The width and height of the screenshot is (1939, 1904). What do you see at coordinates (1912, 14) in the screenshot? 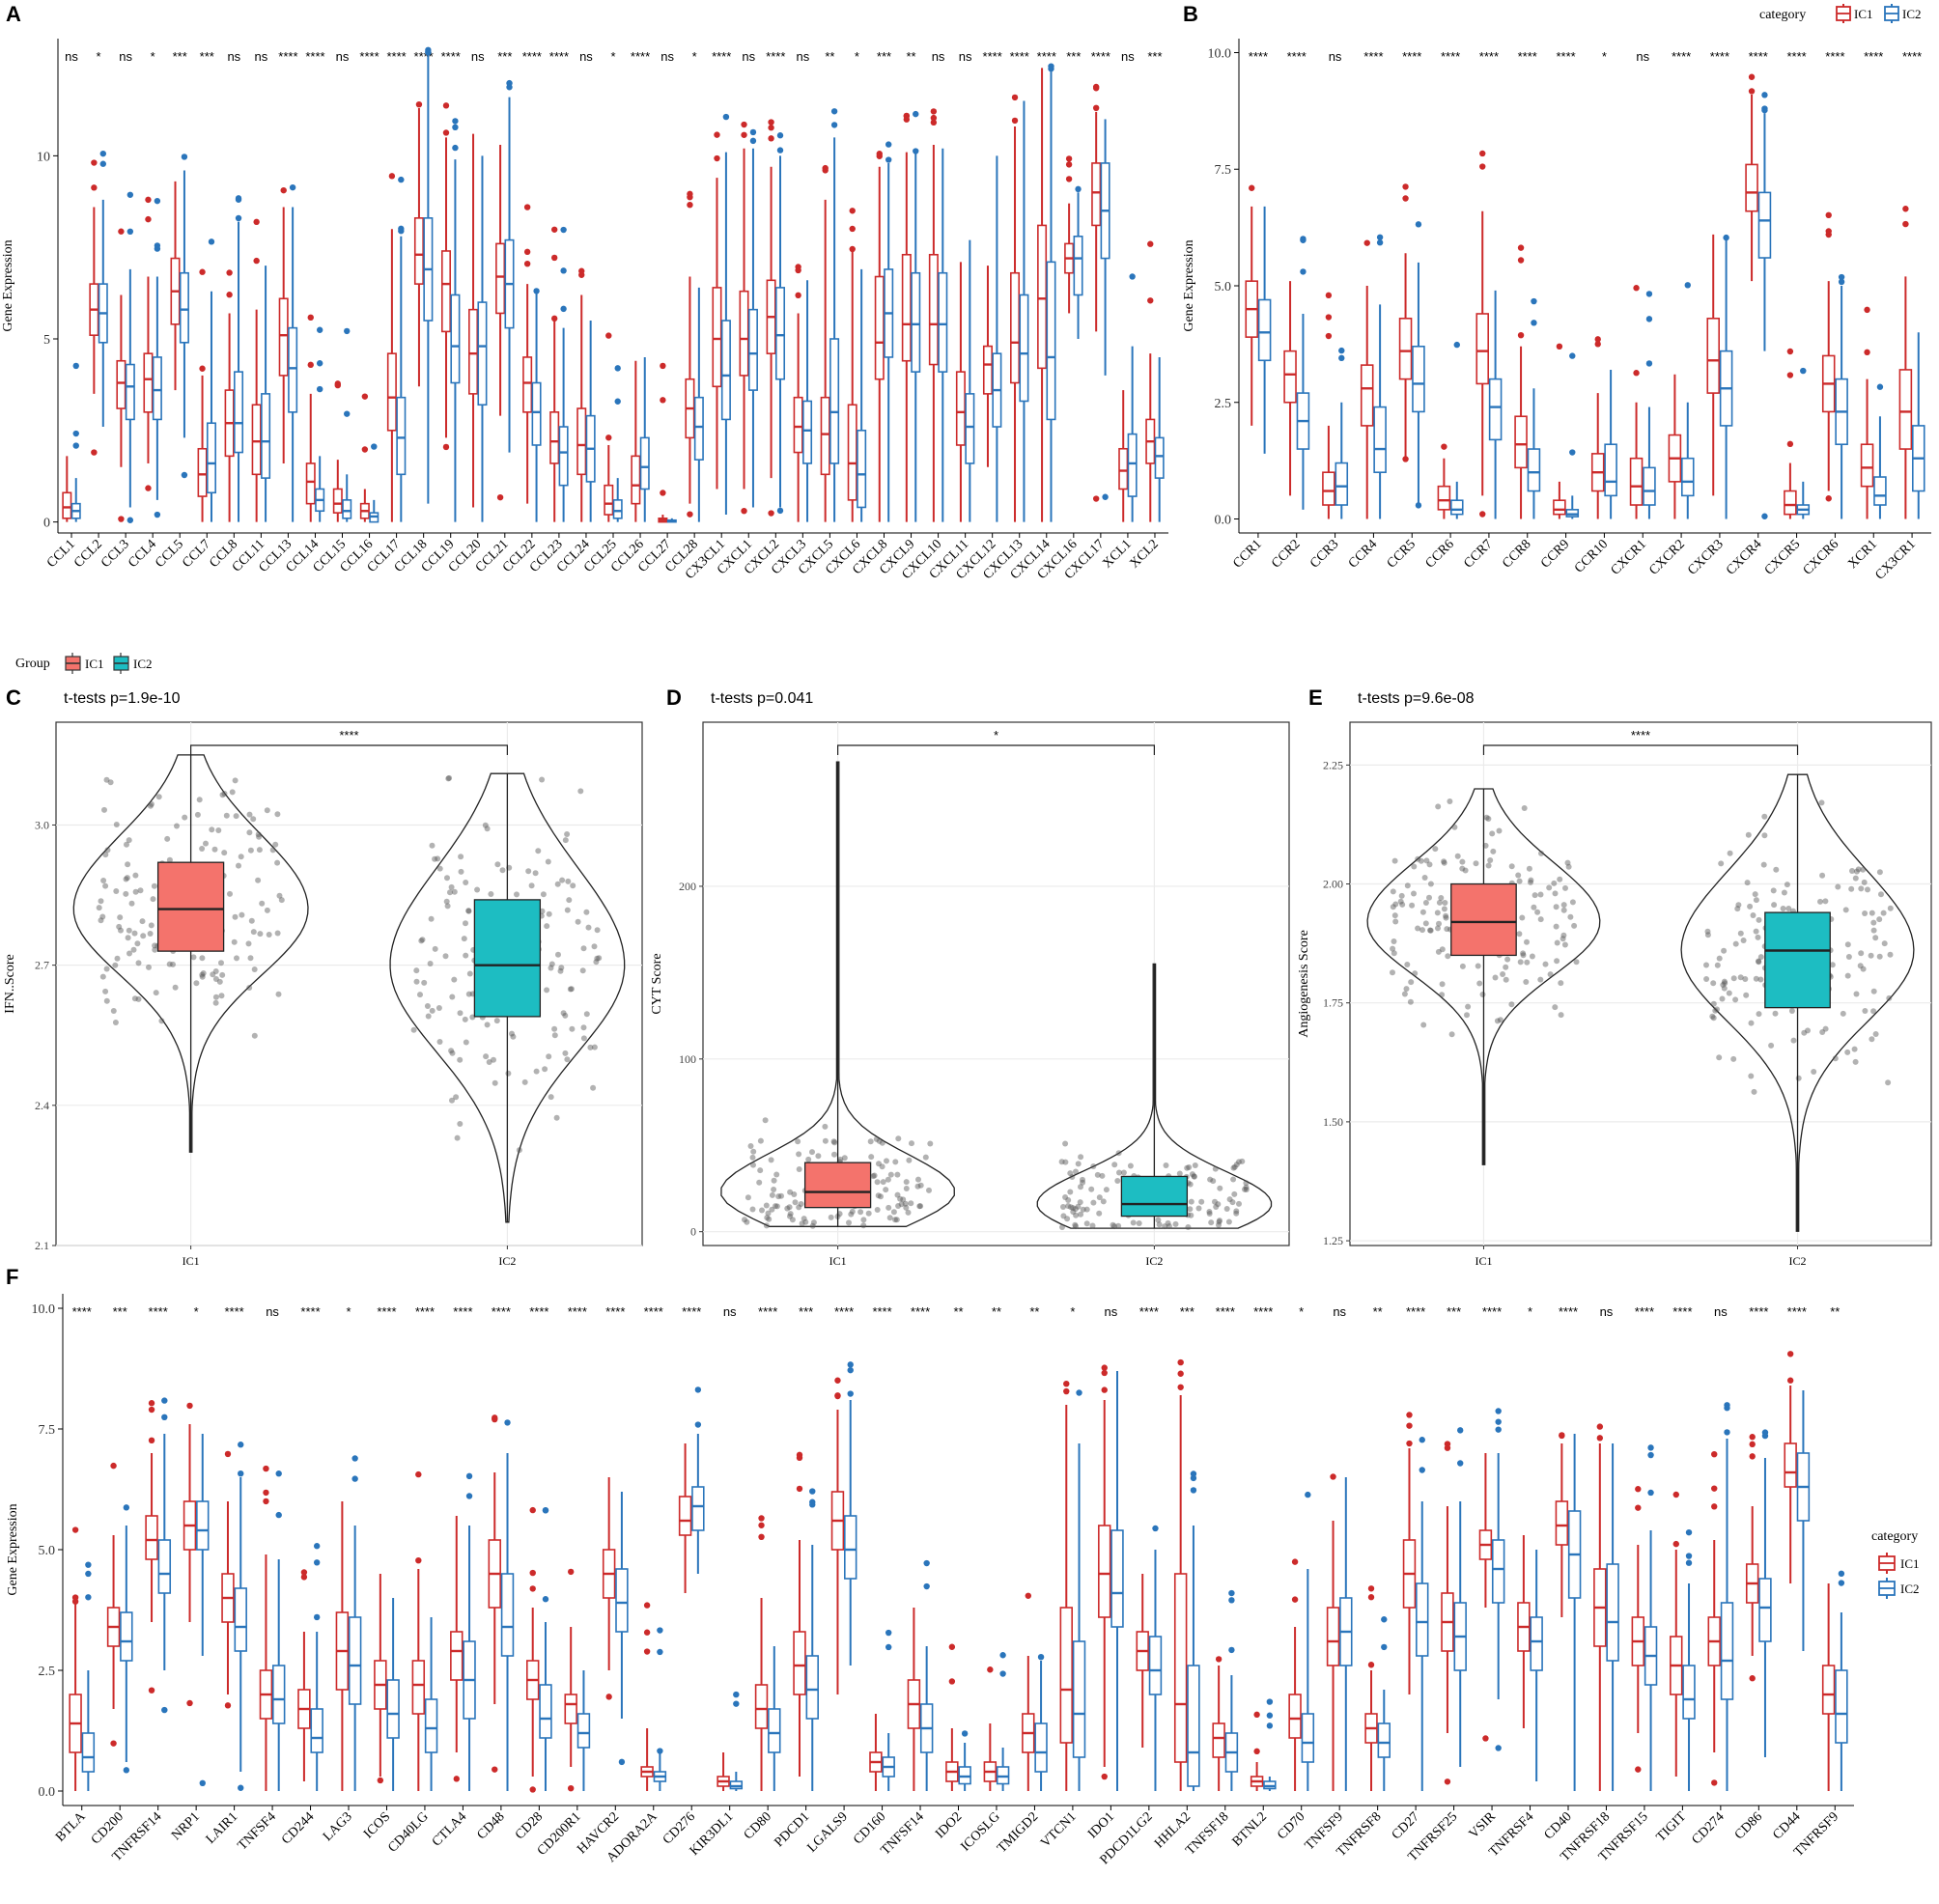
I see `legend-item-label: IC2` at bounding box center [1912, 14].